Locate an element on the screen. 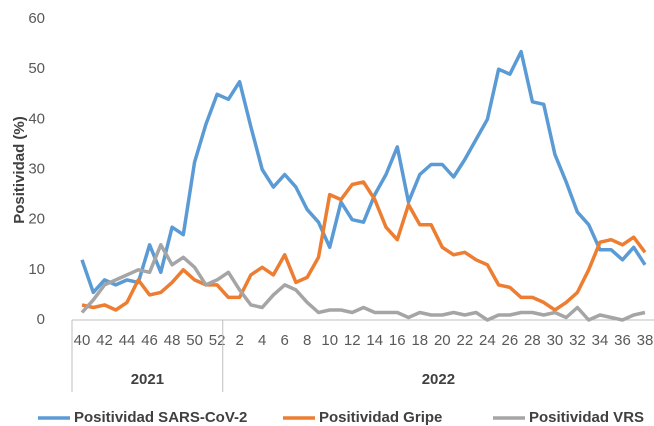  x-tick-label: 52 is located at coordinates (217, 340).